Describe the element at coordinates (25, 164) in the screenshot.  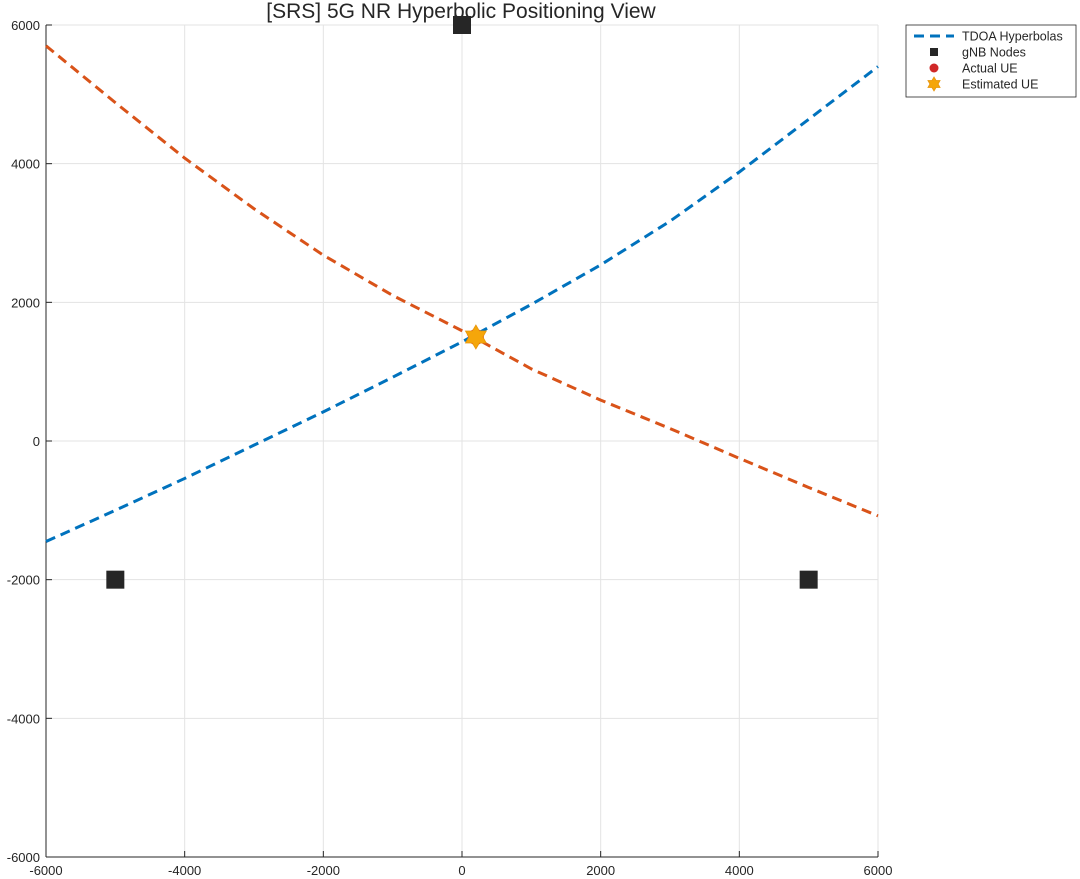
I see `y-tick-label-5: 4000` at that location.